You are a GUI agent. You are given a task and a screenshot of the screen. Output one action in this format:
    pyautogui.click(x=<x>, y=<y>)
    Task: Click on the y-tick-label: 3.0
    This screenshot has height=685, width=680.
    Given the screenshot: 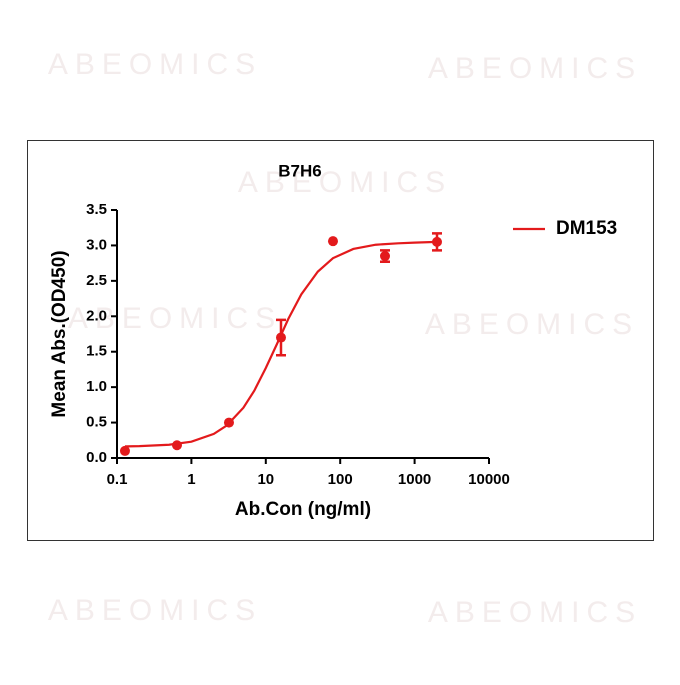 What is the action you would take?
    pyautogui.click(x=96, y=244)
    